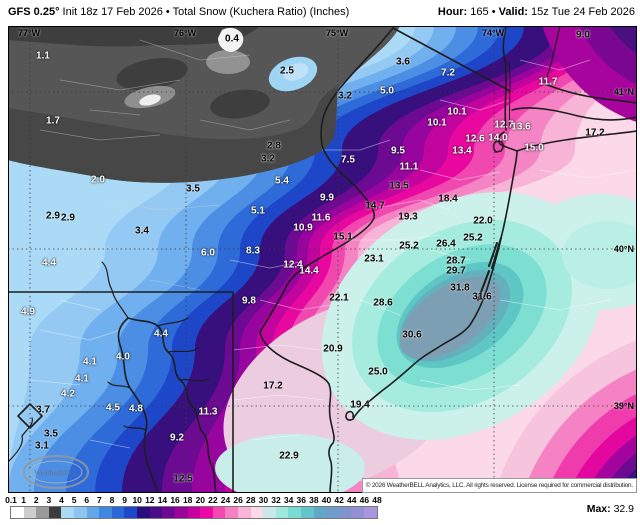 The image size is (640, 525). I want to click on scale-tick-label: 7, so click(99, 500).